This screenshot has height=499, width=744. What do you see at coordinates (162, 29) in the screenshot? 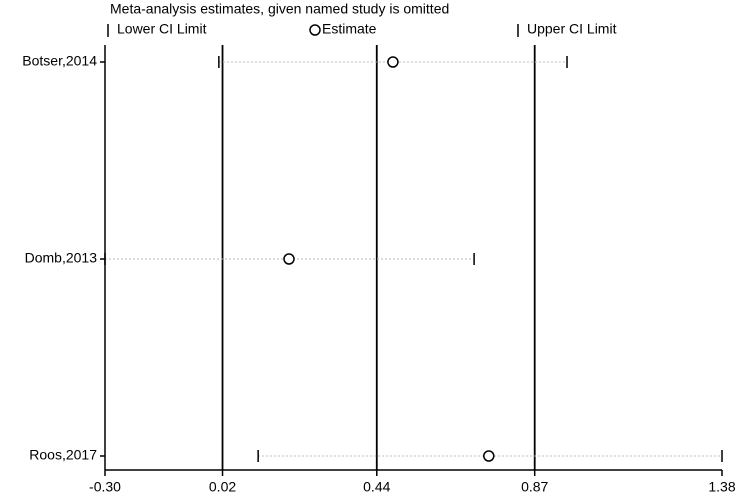
I see `legend-label: Lower CI Limit` at bounding box center [162, 29].